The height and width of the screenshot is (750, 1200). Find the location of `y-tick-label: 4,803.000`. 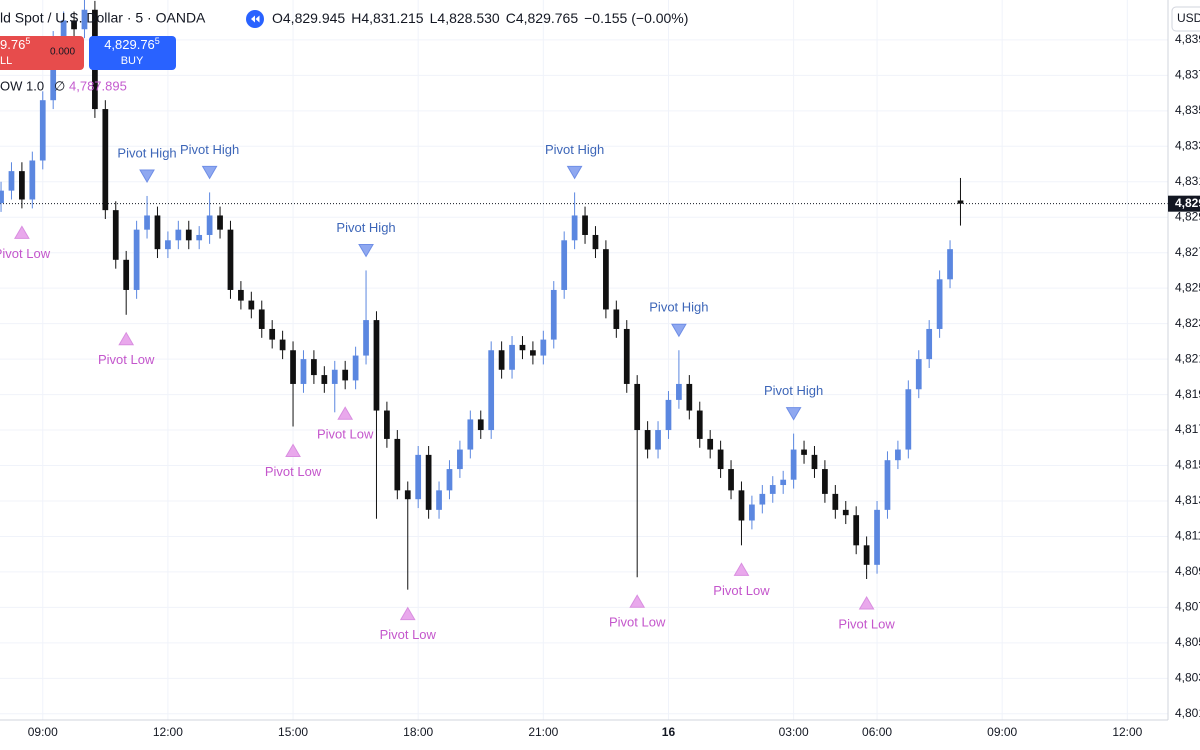

y-tick-label: 4,803.000 is located at coordinates (1187, 677).